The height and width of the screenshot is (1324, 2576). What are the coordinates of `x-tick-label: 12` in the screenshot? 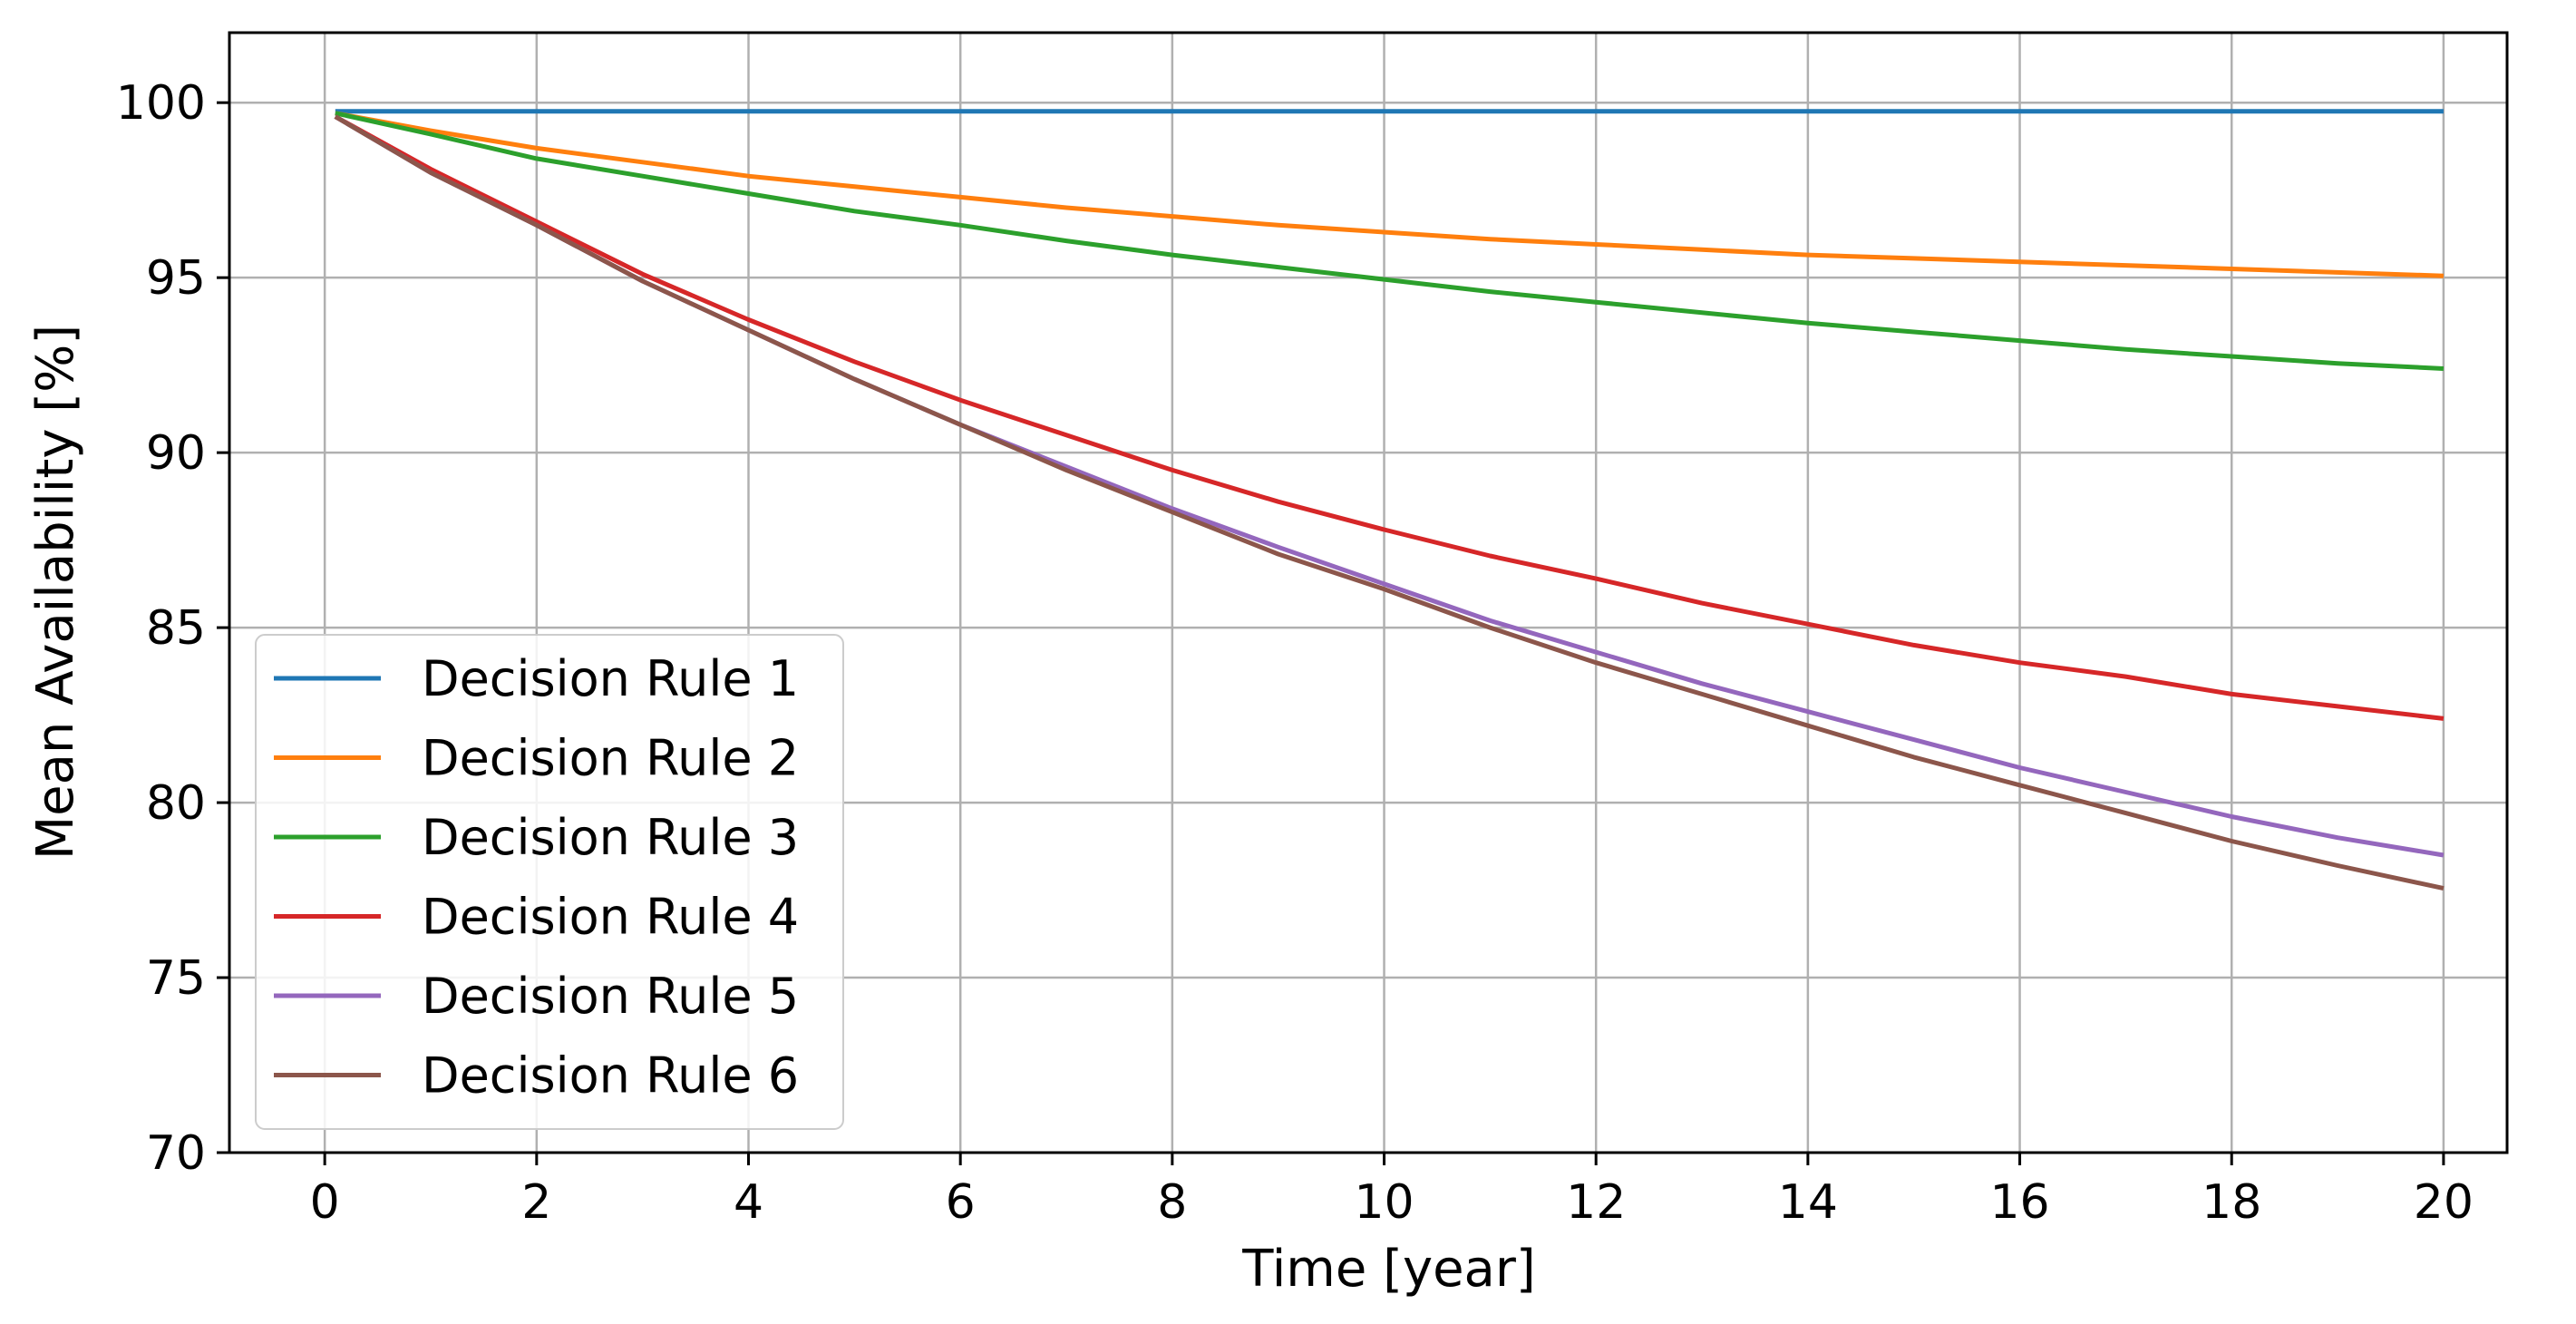 It's located at (1596, 1203).